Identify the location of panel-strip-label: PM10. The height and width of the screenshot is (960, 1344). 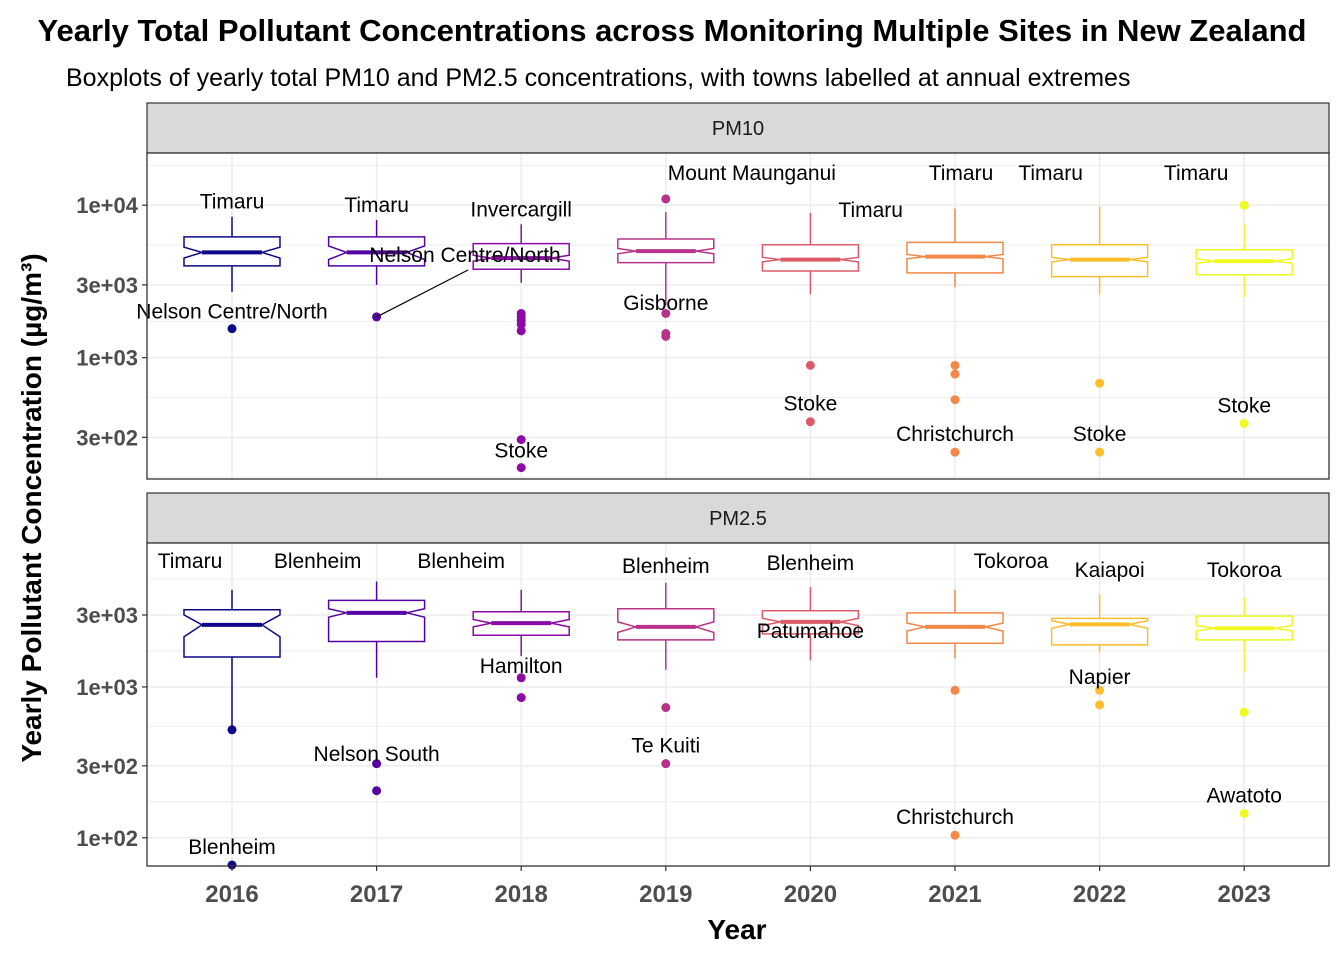
(738, 129).